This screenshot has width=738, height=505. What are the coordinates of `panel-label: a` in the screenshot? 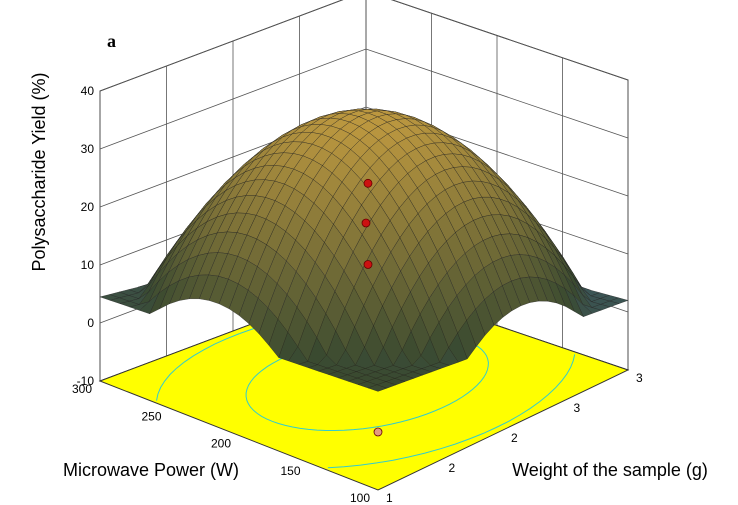 It's located at (111, 41).